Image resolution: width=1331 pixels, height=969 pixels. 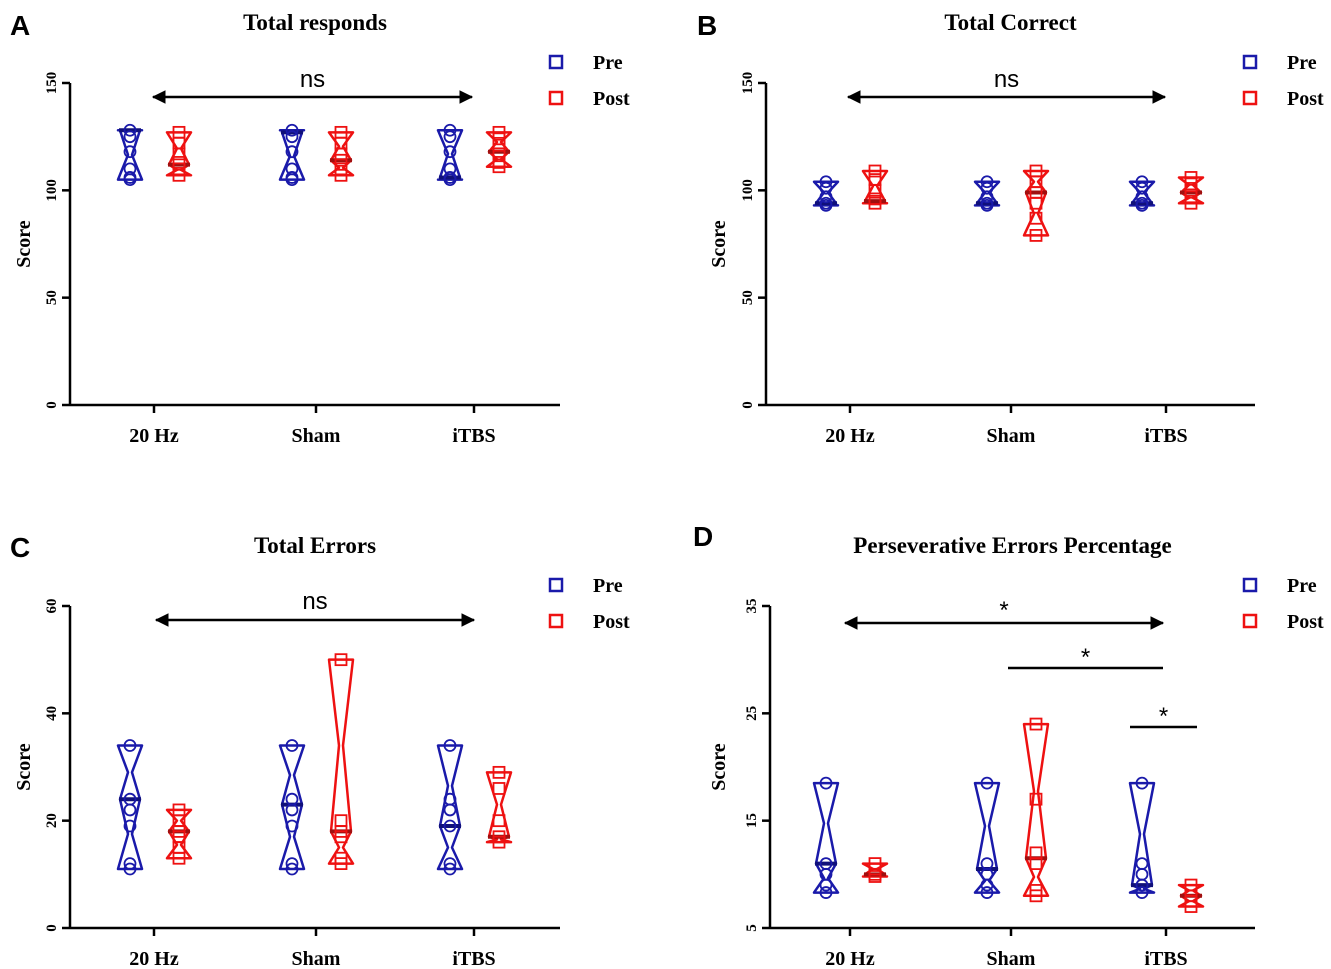 What do you see at coordinates (707, 25) in the screenshot?
I see `panel-letter: B` at bounding box center [707, 25].